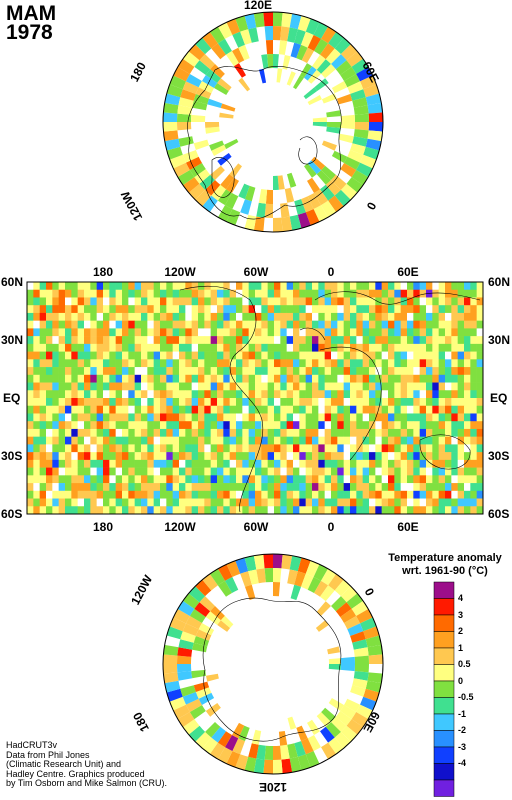 The height and width of the screenshot is (800, 512). I want to click on legend-color-box, so click(444, 772).